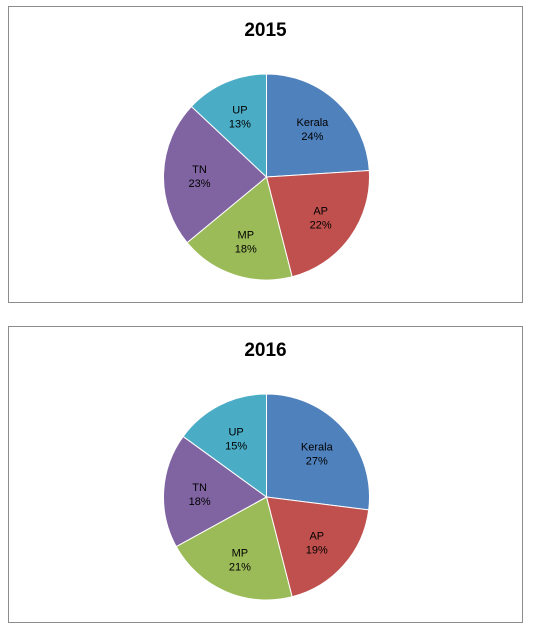  Describe the element at coordinates (312, 137) in the screenshot. I see `slice-percent-label: 24%` at that location.